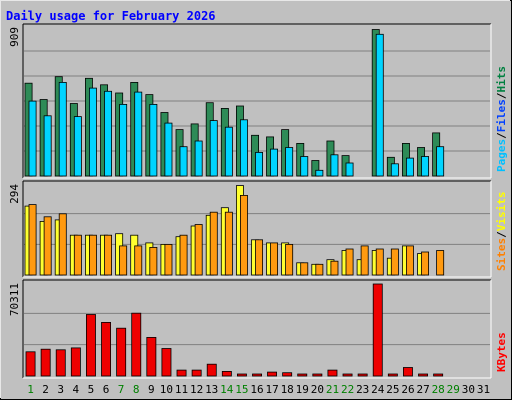 Image resolution: width=512 pixels, height=400 pixels. What do you see at coordinates (438, 389) in the screenshot?
I see `x-tick-day-28: 28` at bounding box center [438, 389].